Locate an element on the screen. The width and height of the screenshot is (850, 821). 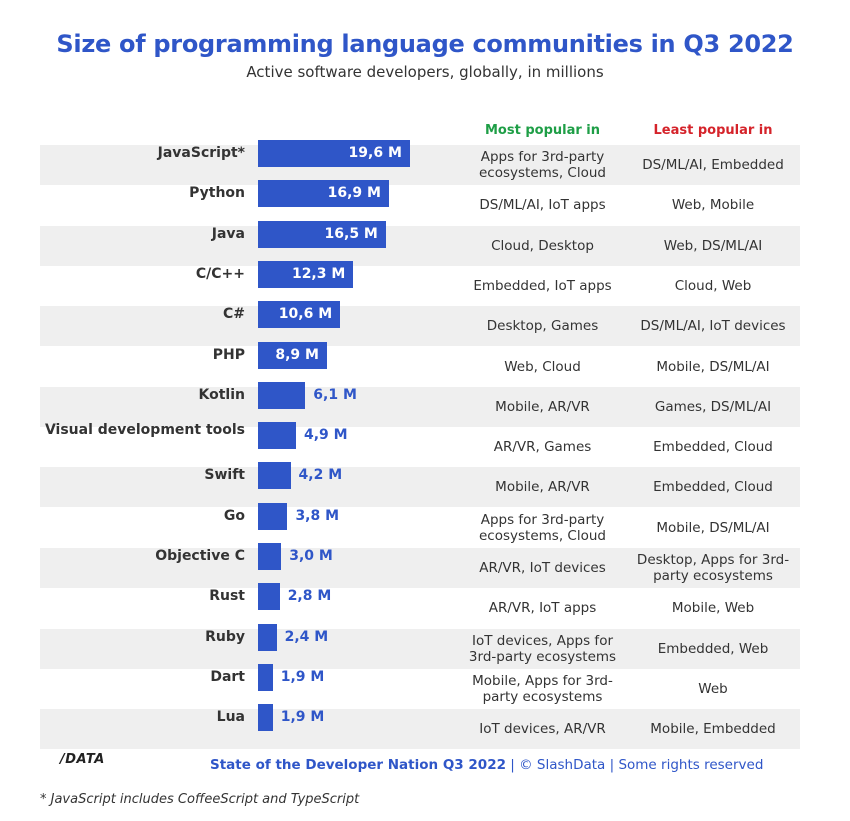
bar-value-label: 12,3 M is located at coordinates (318, 273).